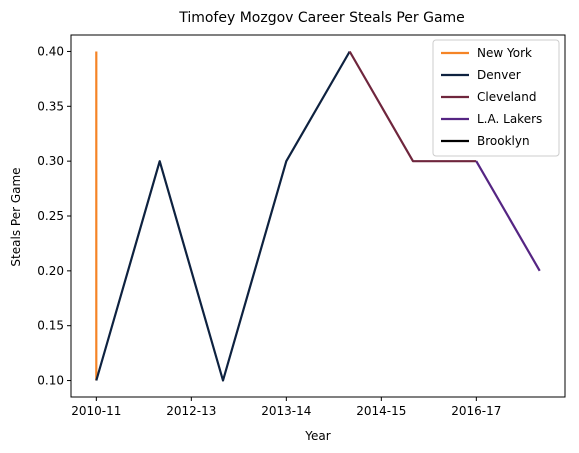  I want to click on chart-title: Timofey Mozgov Career Steals Per Game, so click(321, 18).